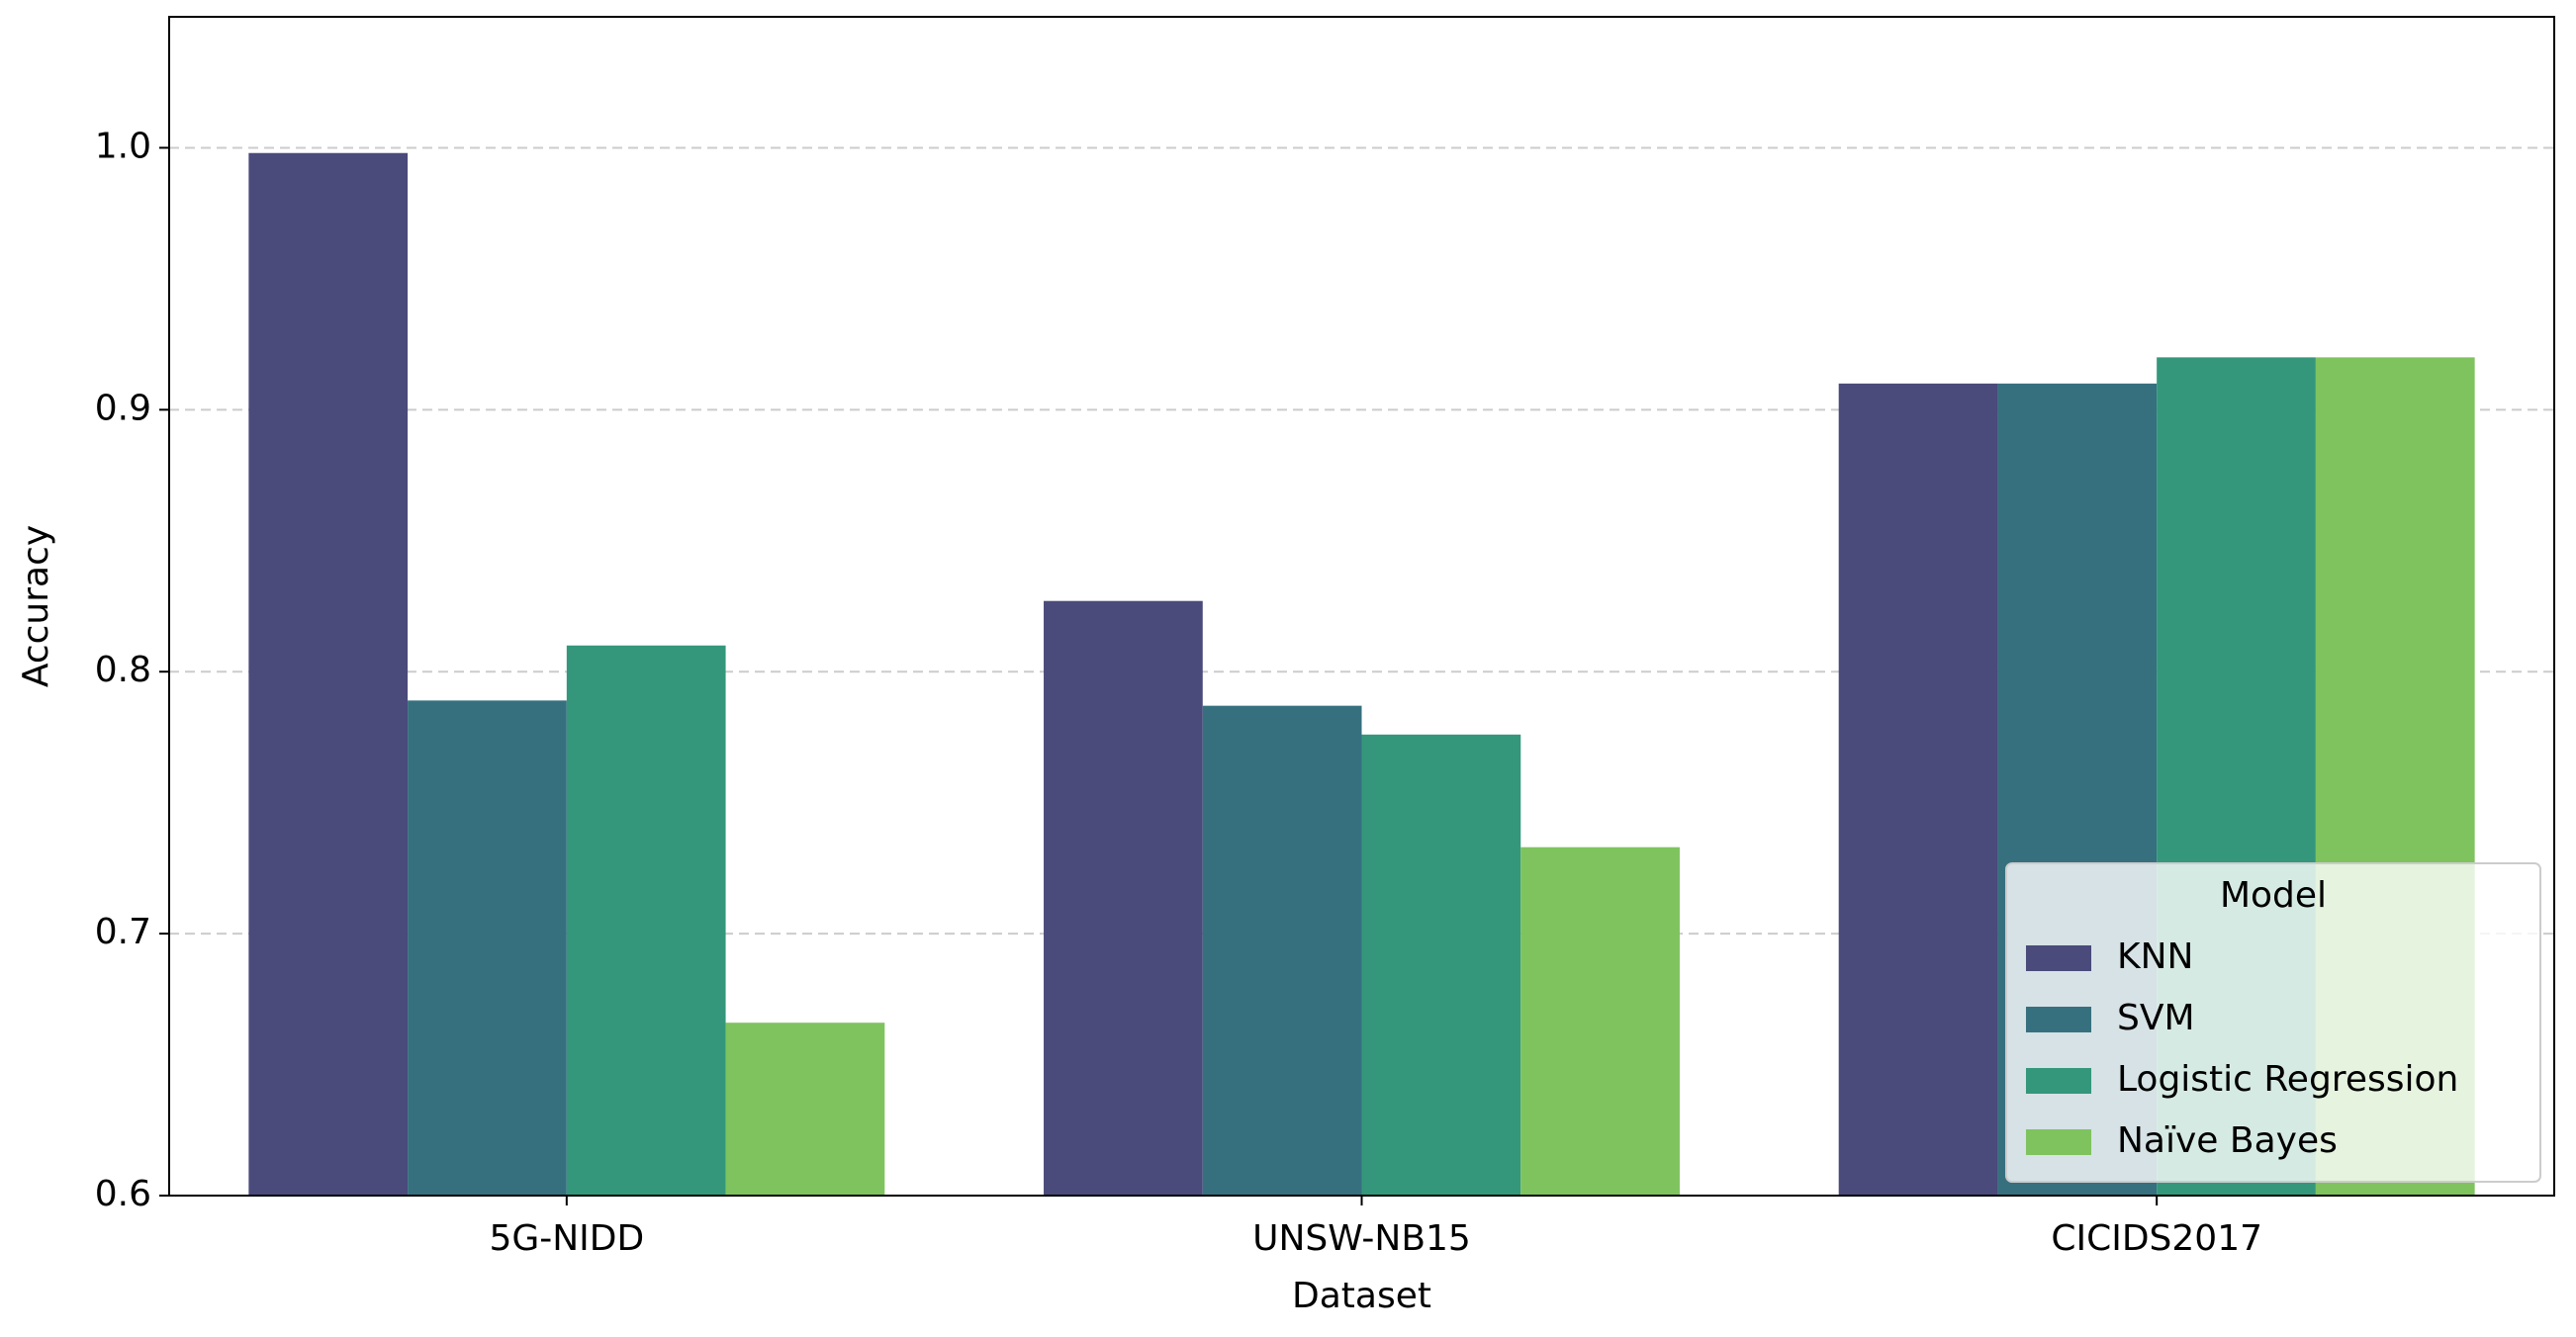 This screenshot has width=2576, height=1337. I want to click on y-tick-label: 1.0, so click(123, 146).